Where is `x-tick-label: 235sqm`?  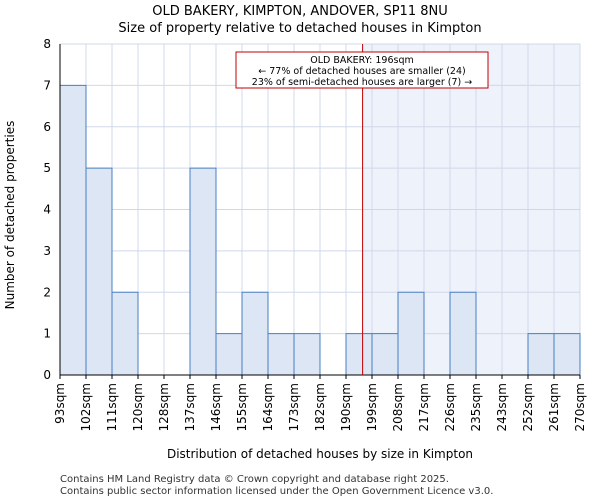
x-tick-label: 235sqm is located at coordinates (476, 407).